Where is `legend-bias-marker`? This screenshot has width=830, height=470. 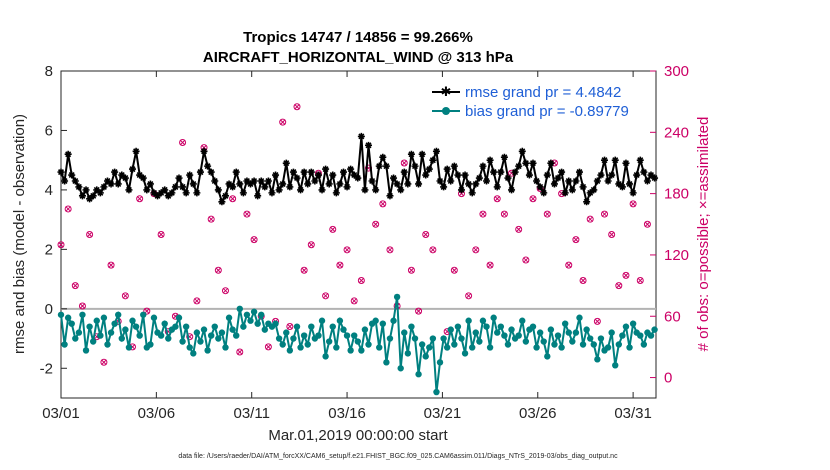 legend-bias-marker is located at coordinates (446, 111).